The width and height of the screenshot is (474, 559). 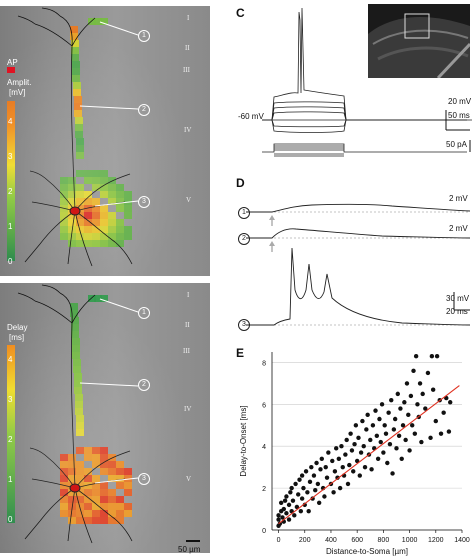 What do you see at coordinates (75, 211) in the screenshot?
I see `soma` at bounding box center [75, 211].